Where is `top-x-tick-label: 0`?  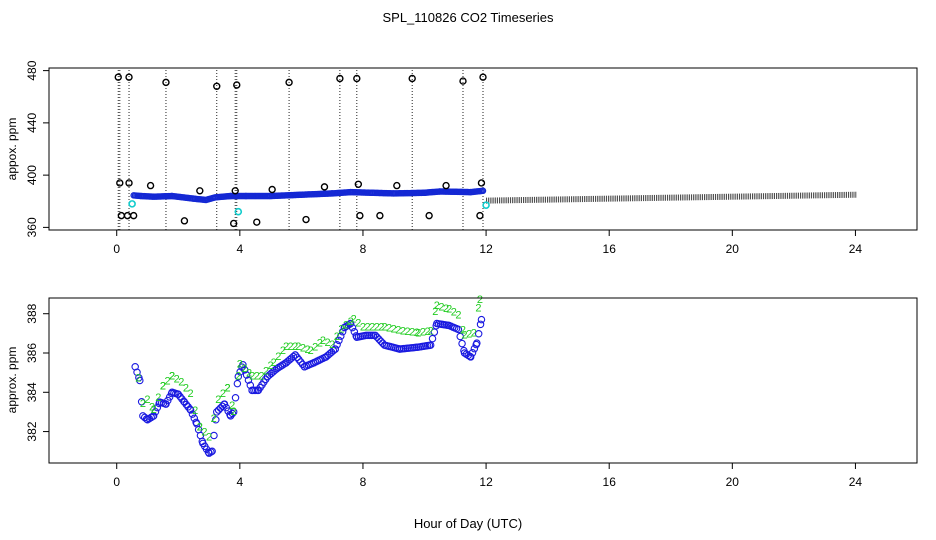
top-x-tick-label: 0 is located at coordinates (116, 249).